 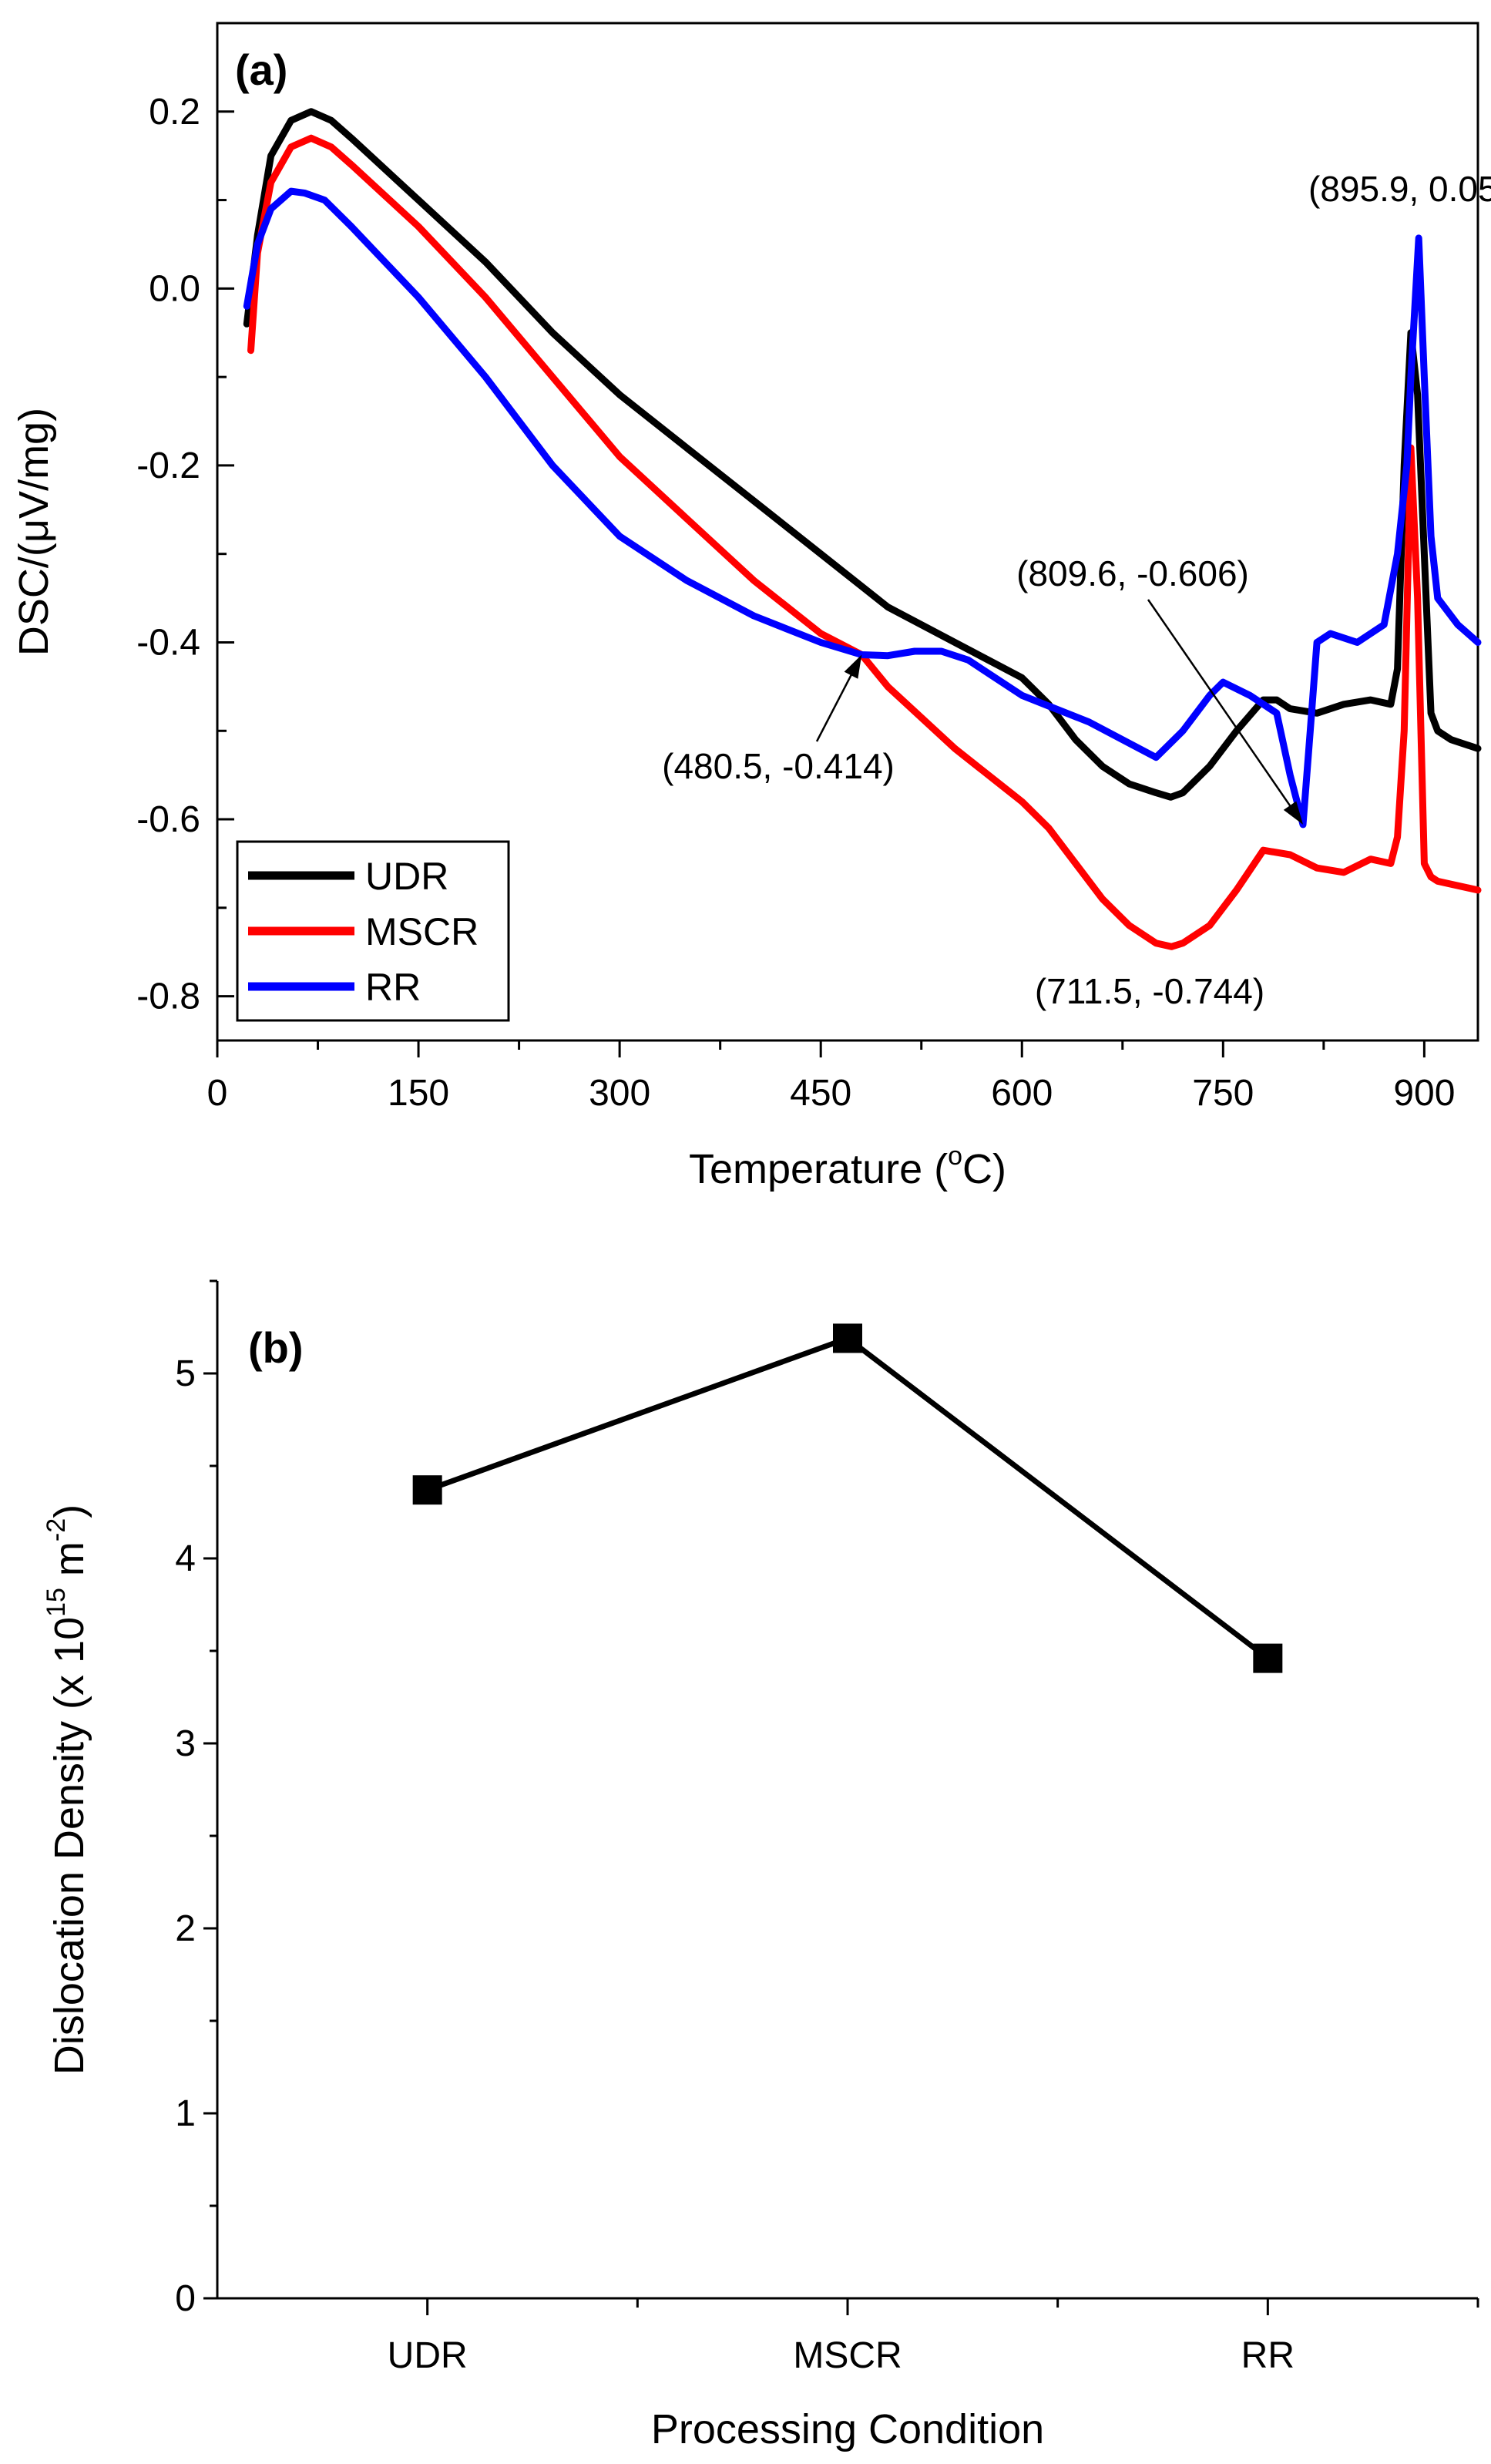 What do you see at coordinates (174, 288) in the screenshot?
I see `dsc-y-tick-label: 0.0` at bounding box center [174, 288].